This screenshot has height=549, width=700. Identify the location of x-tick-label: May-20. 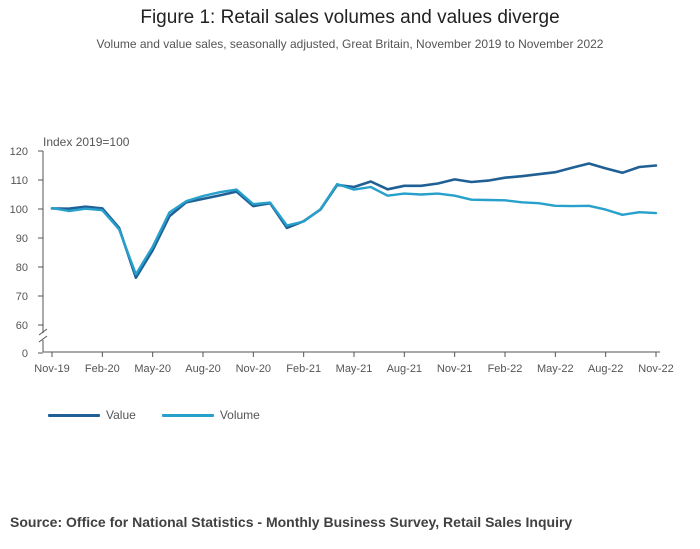
(152, 369).